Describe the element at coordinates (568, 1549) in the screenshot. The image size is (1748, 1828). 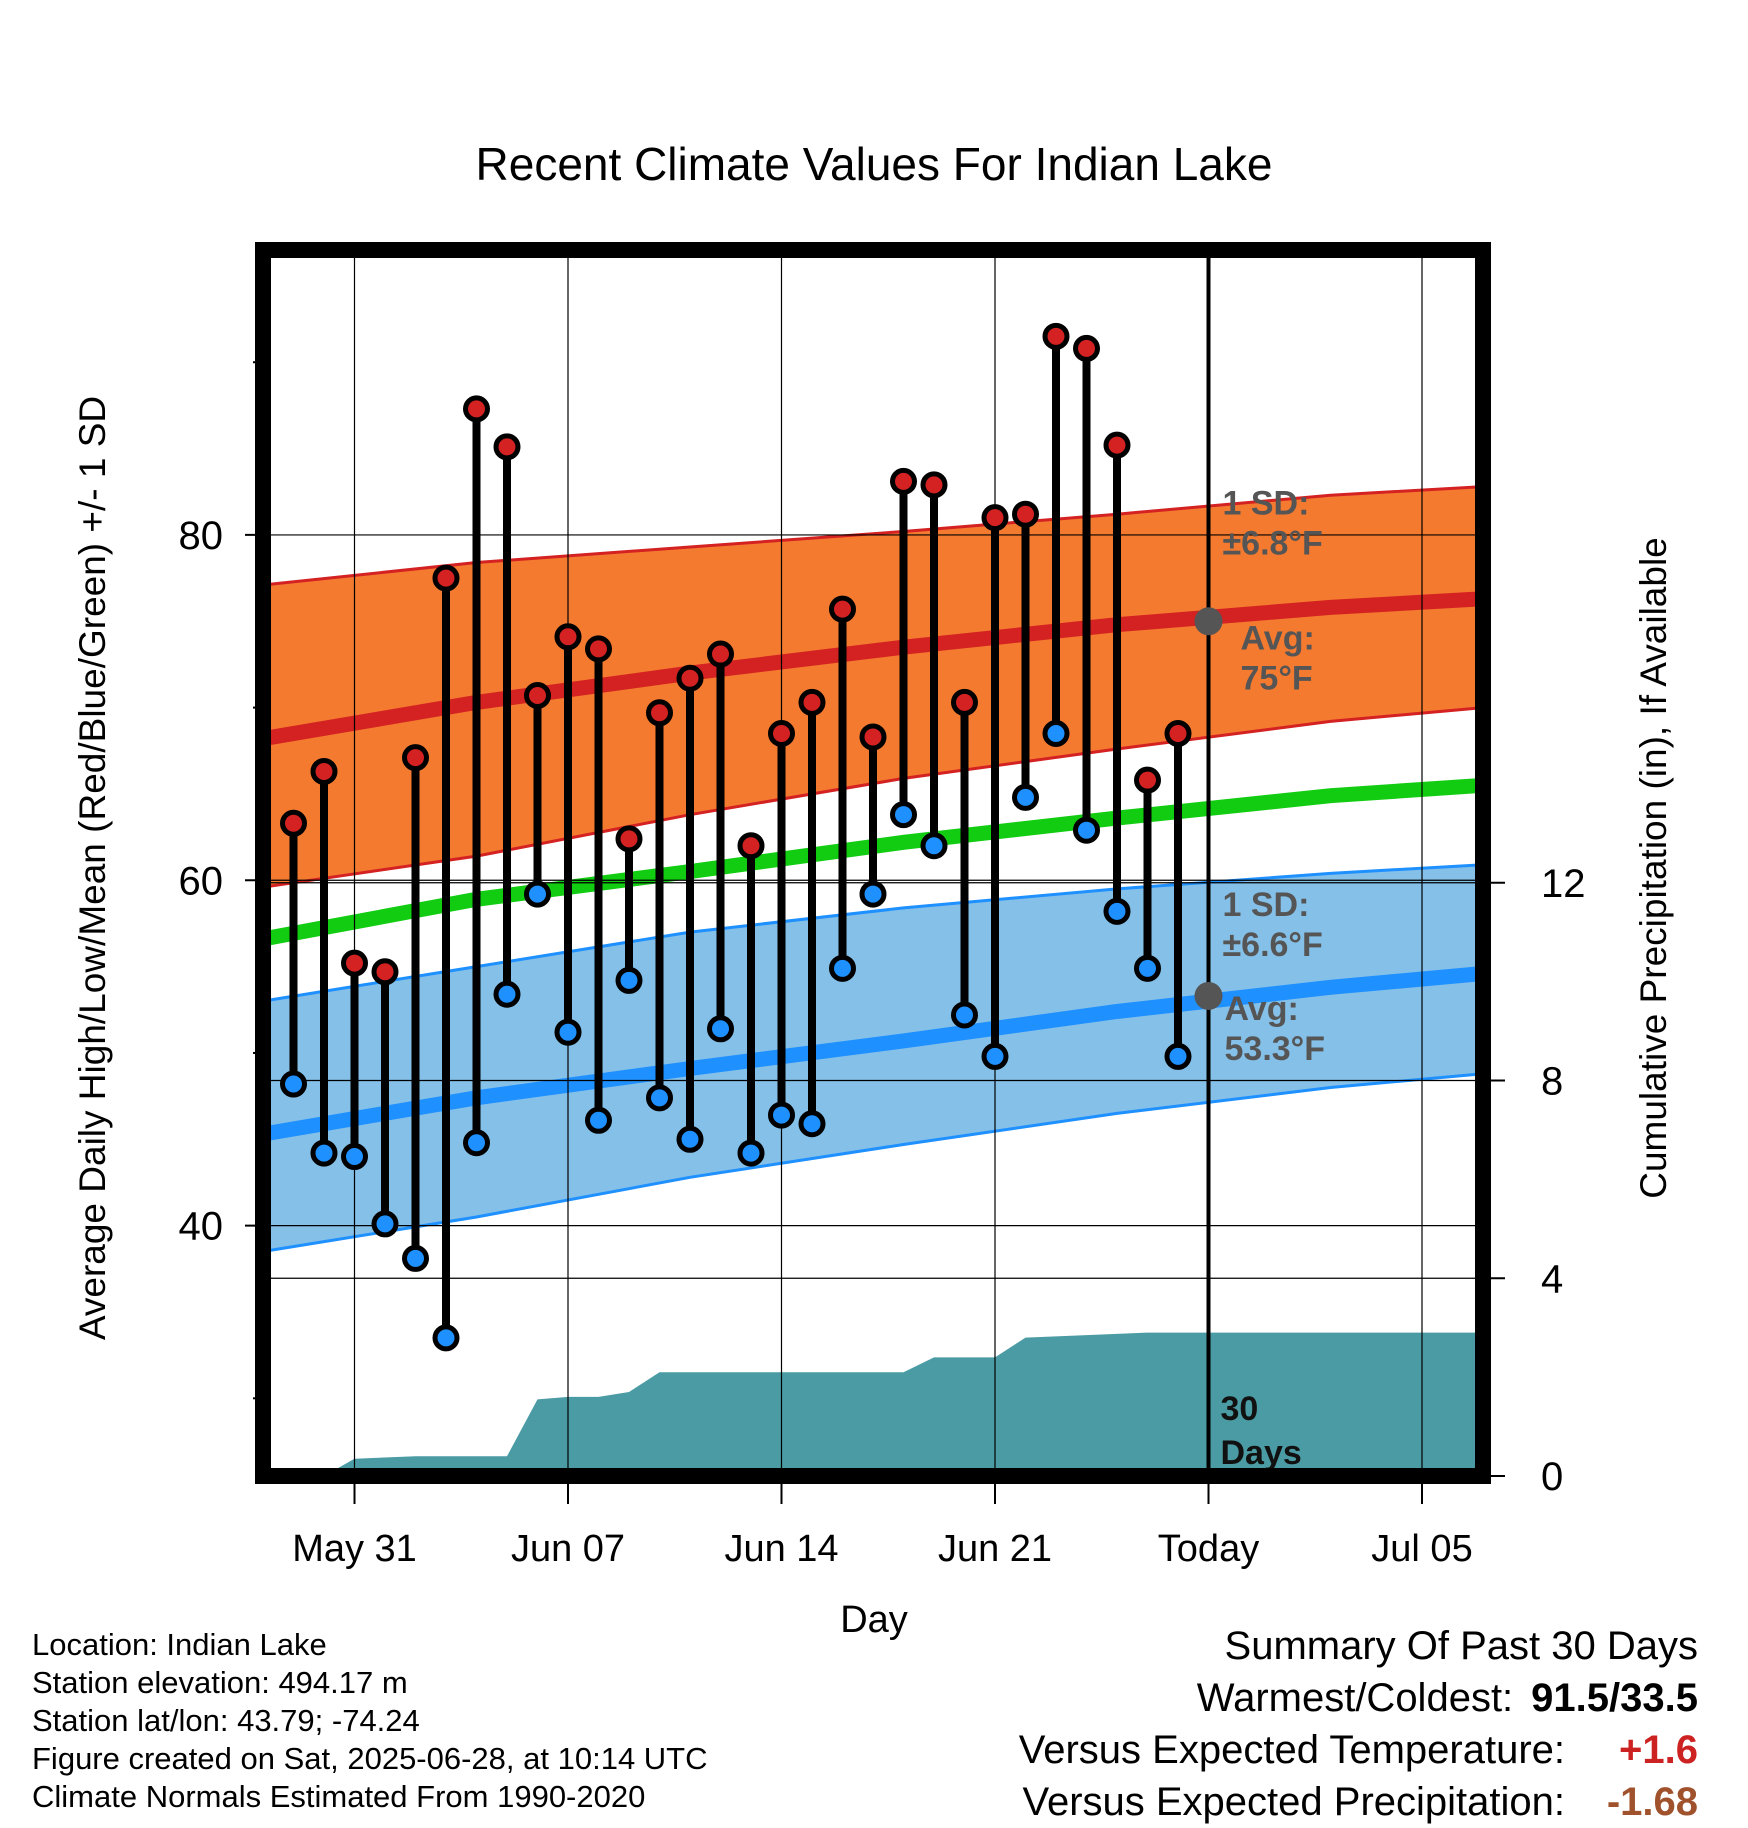
I see `x-tick-label: Jun 07` at that location.